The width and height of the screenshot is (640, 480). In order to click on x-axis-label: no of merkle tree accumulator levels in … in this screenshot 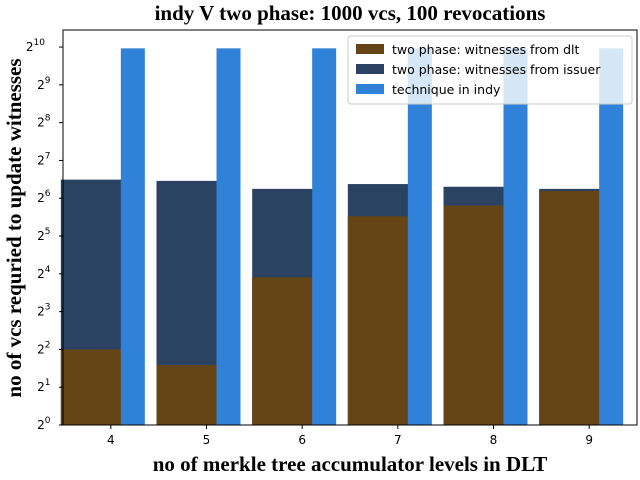, I will do `click(350, 464)`.